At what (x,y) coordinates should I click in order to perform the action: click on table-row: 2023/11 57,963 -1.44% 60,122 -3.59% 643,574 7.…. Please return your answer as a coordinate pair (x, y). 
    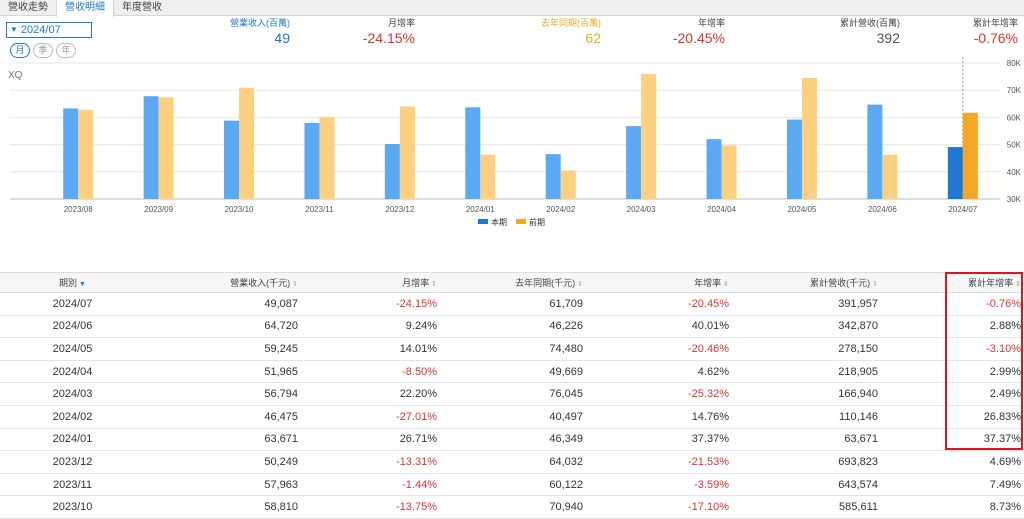
    Looking at the image, I should click on (512, 485).